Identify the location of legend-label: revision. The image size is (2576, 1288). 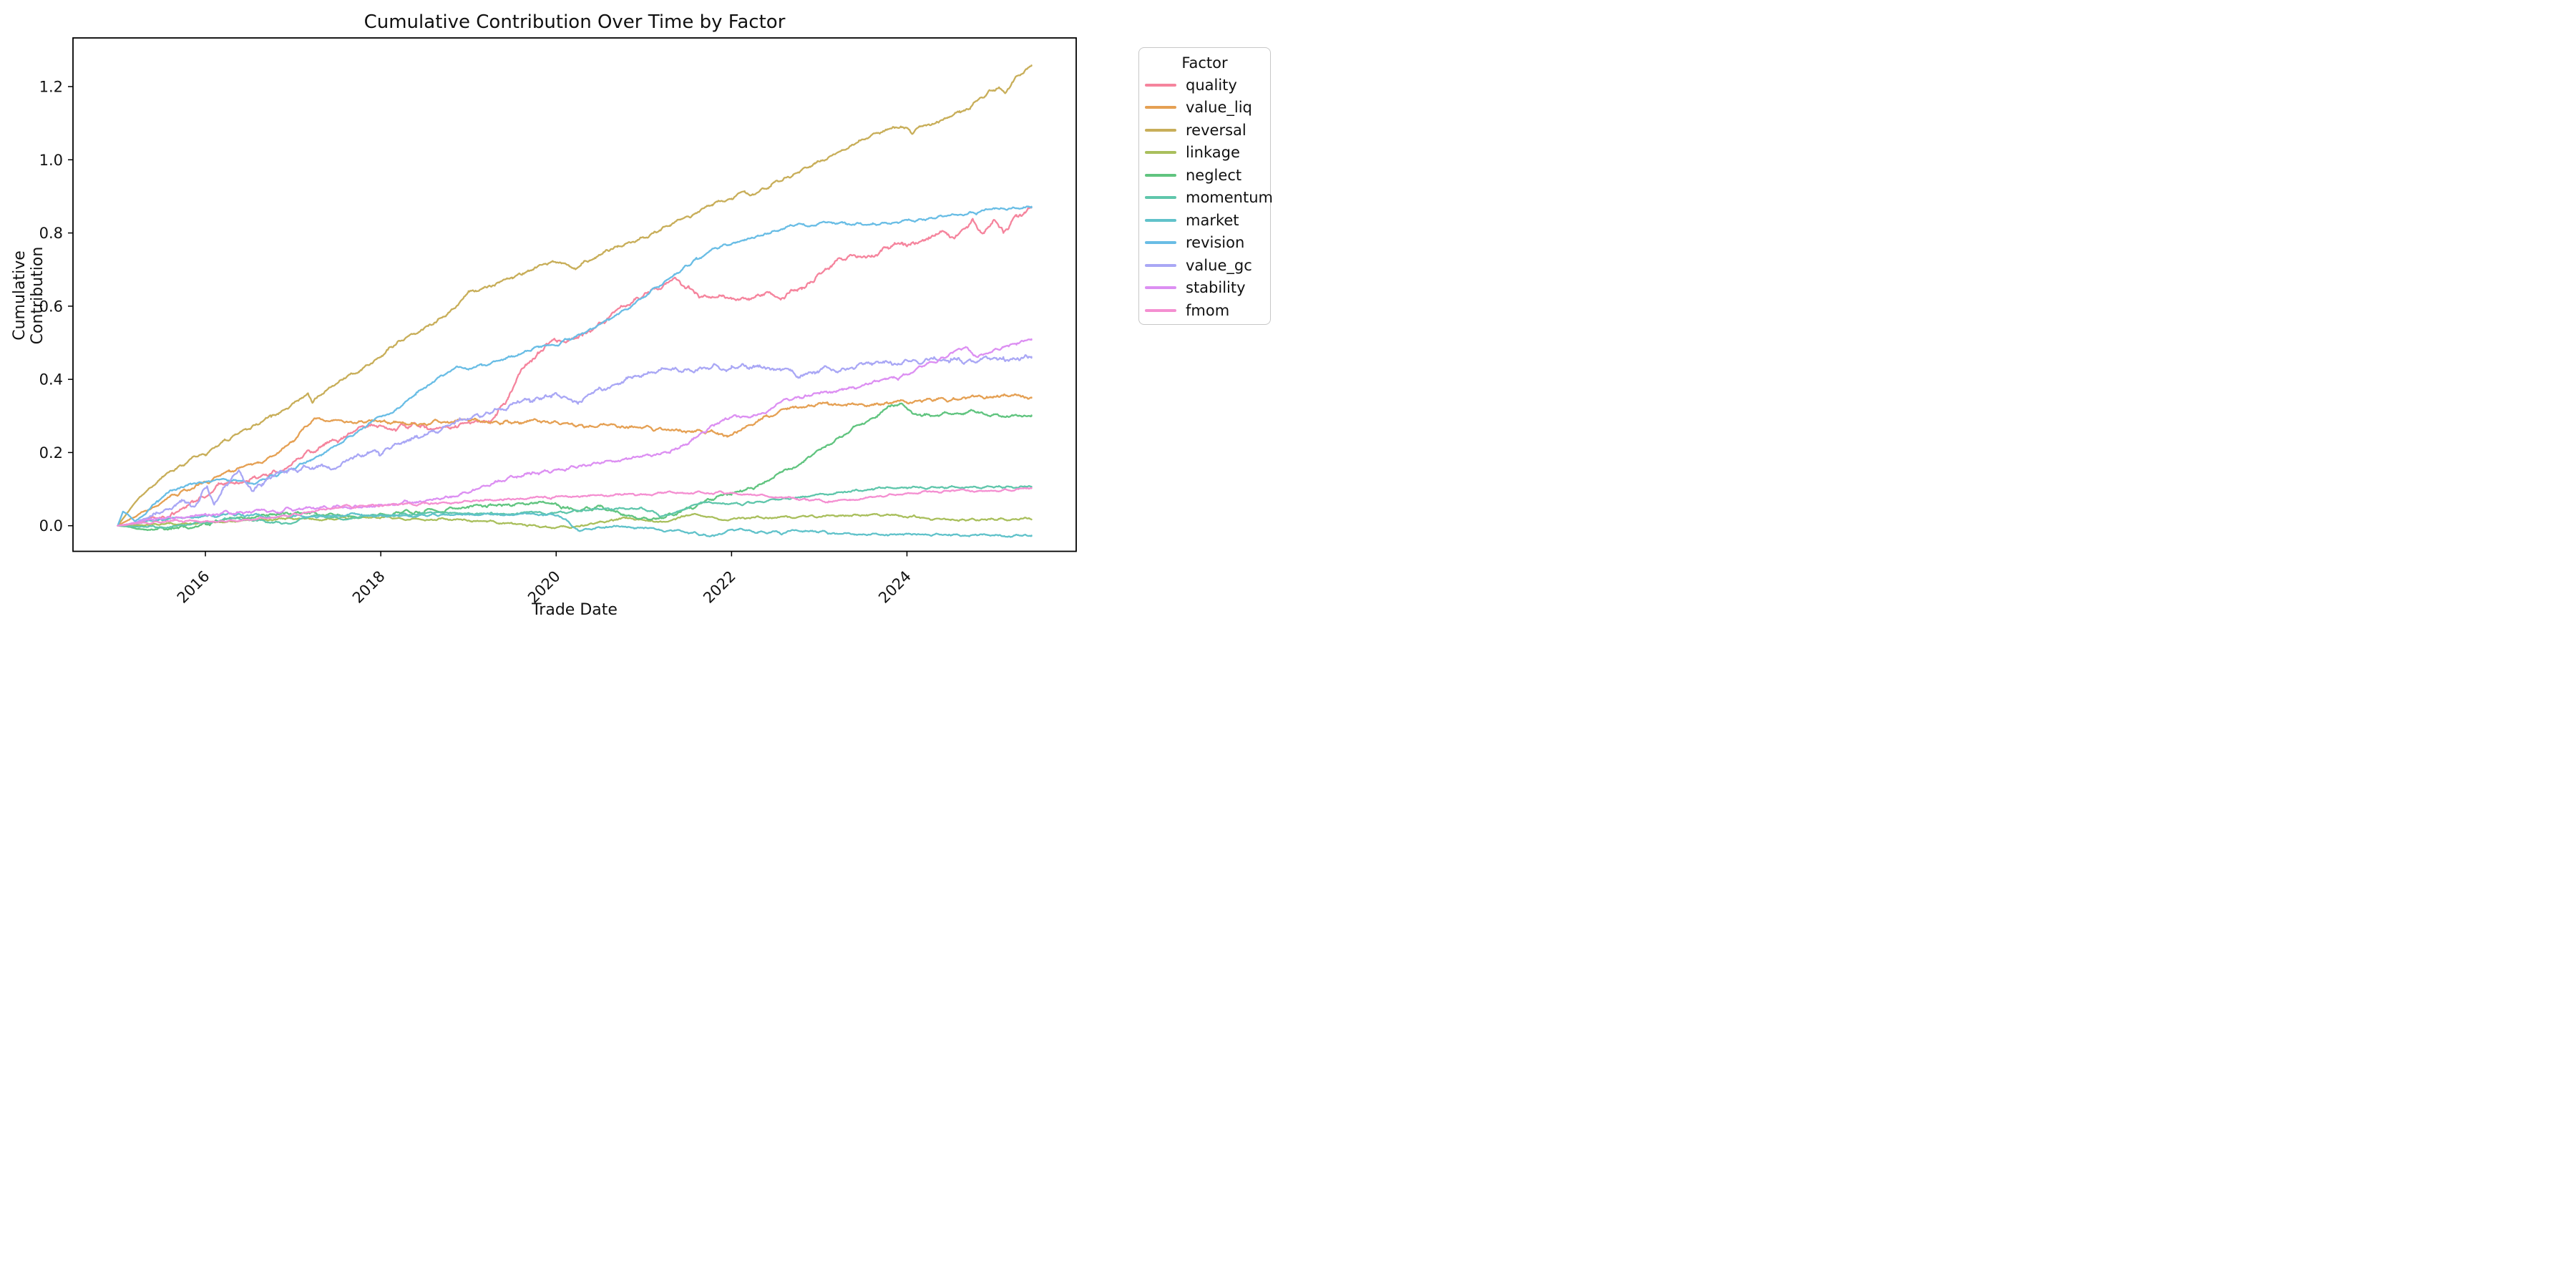
(1215, 243).